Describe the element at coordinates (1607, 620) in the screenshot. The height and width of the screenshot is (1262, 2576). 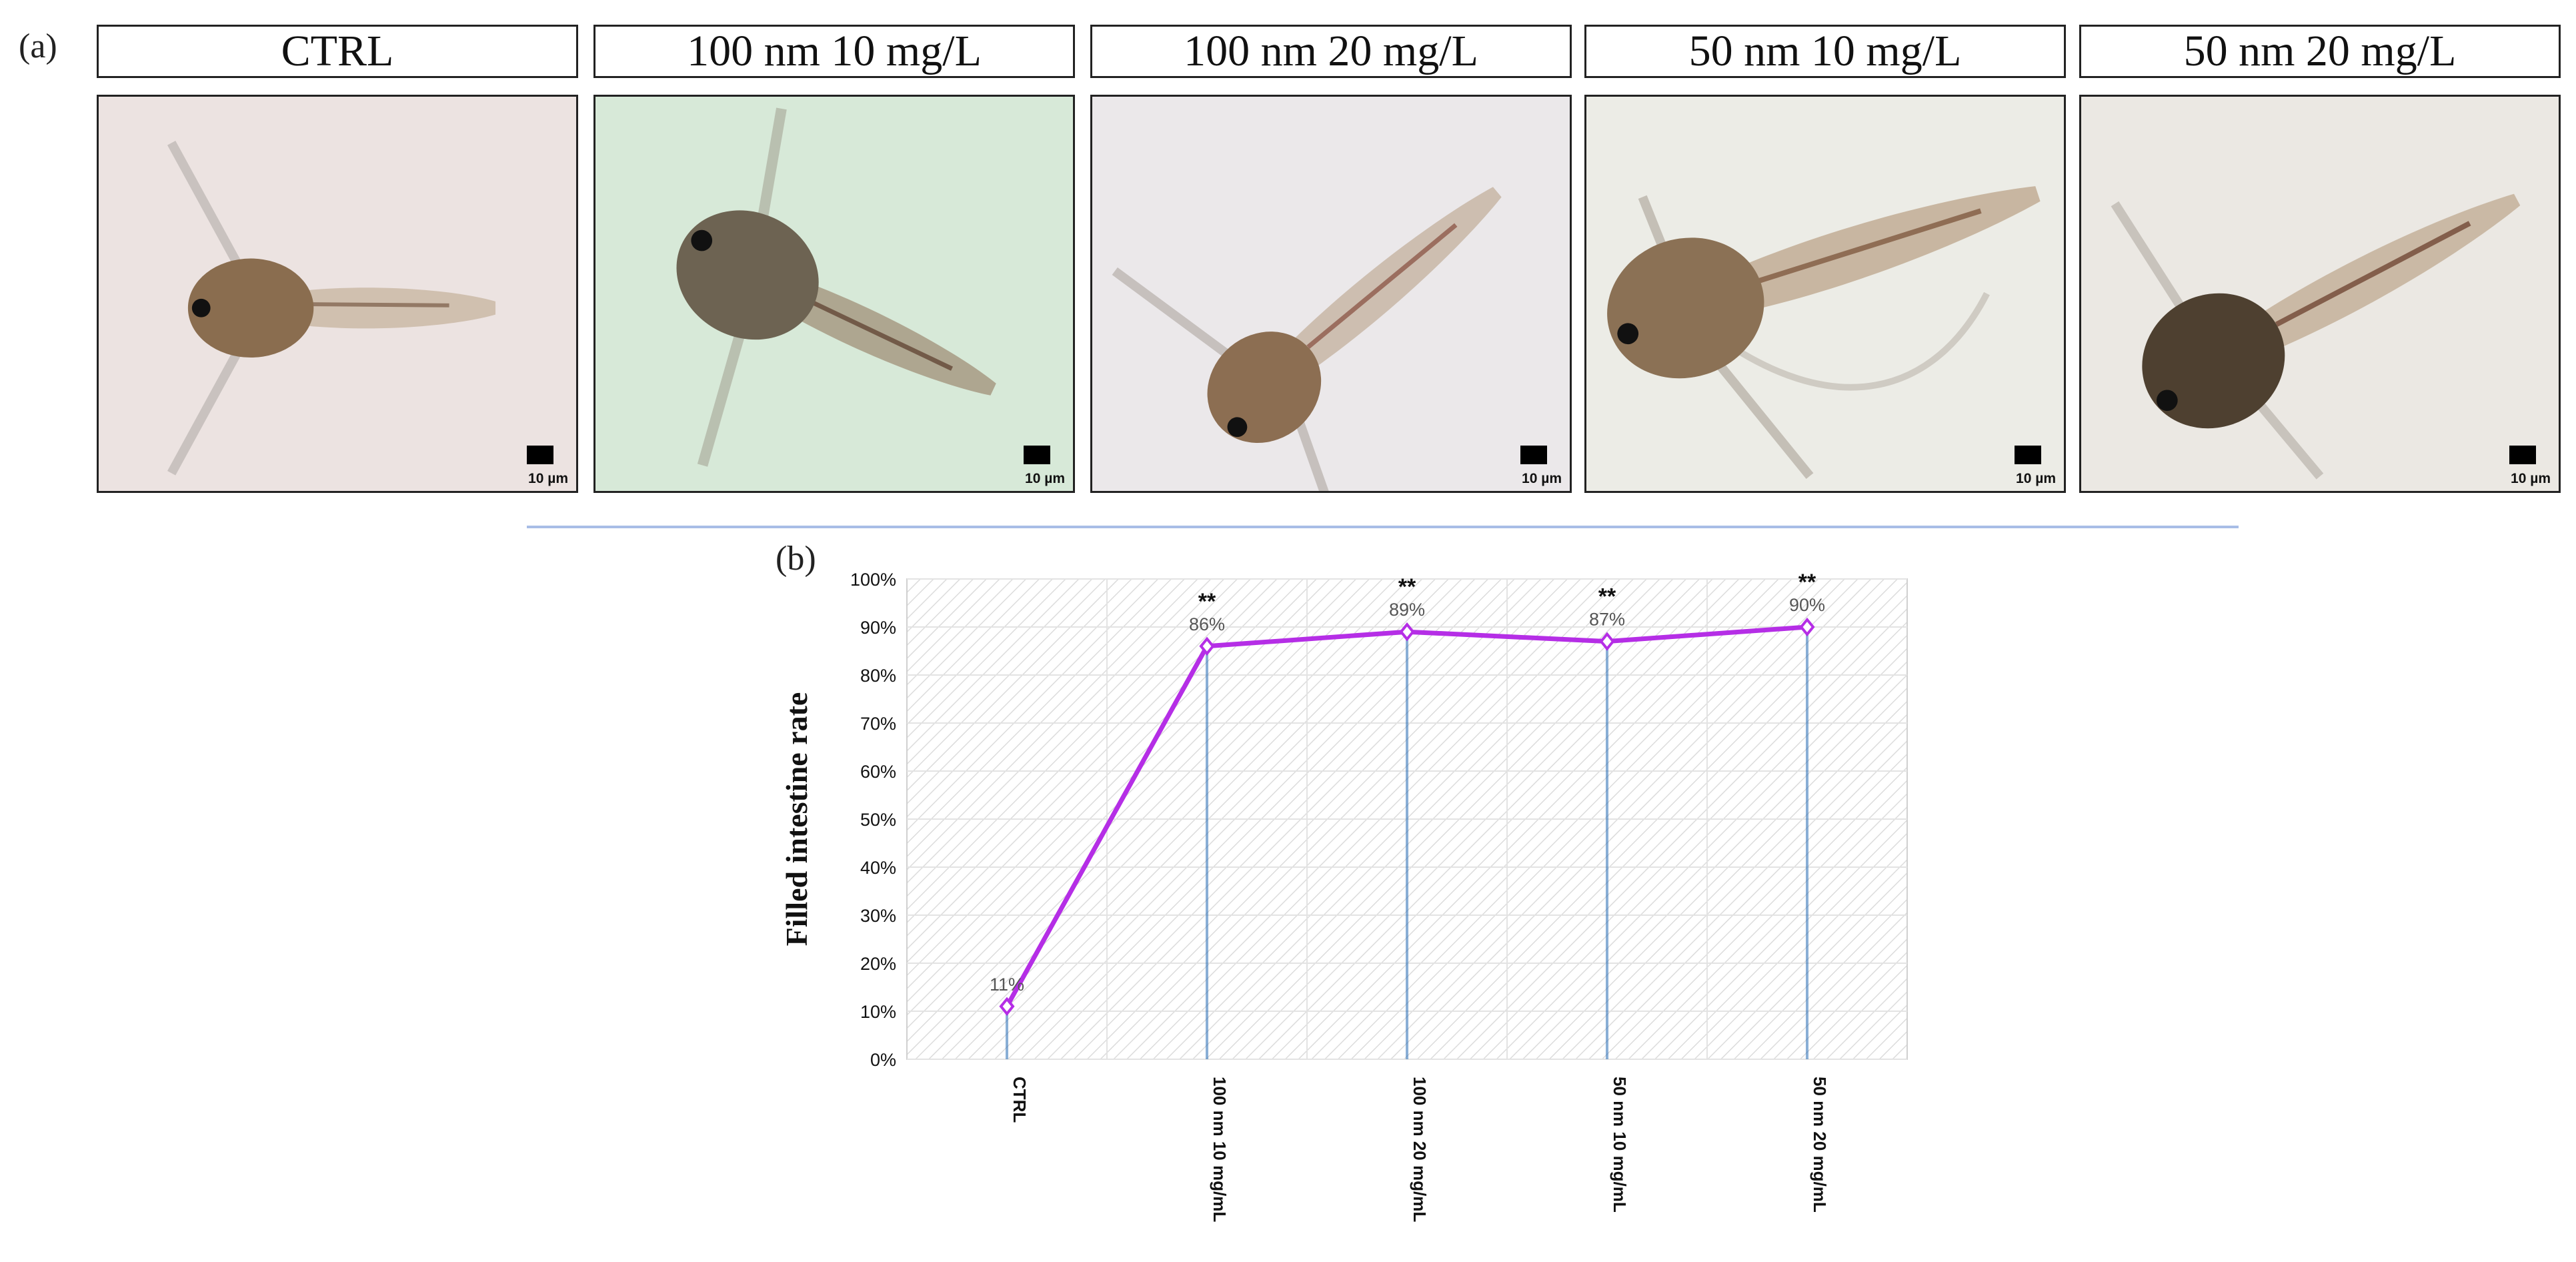
I see `data-label: 87%` at that location.